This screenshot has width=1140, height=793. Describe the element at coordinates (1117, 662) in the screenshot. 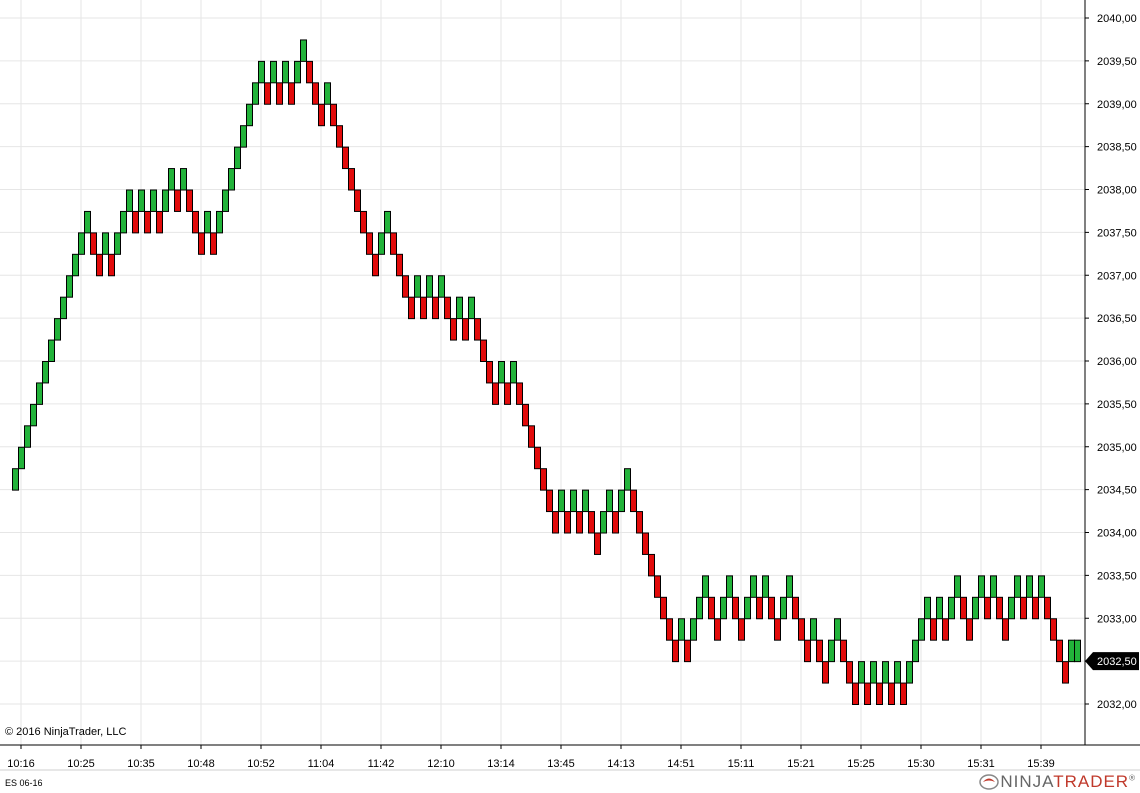

I see `last-price-label: 2032,50` at that location.